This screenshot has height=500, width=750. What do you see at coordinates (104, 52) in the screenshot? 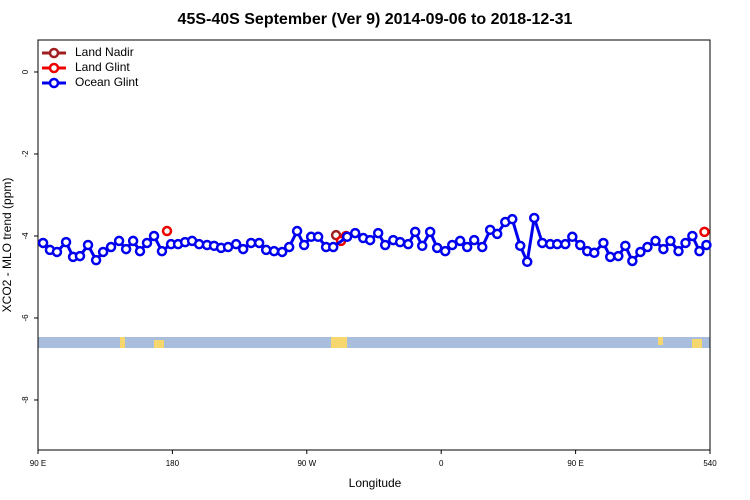
I see `legend-label: Land Nadir` at bounding box center [104, 52].